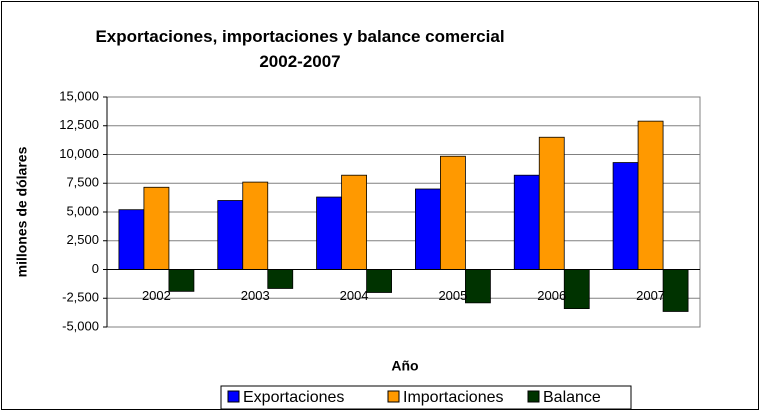  Describe the element at coordinates (80, 297) in the screenshot. I see `y-tick-label: -2,500` at that location.